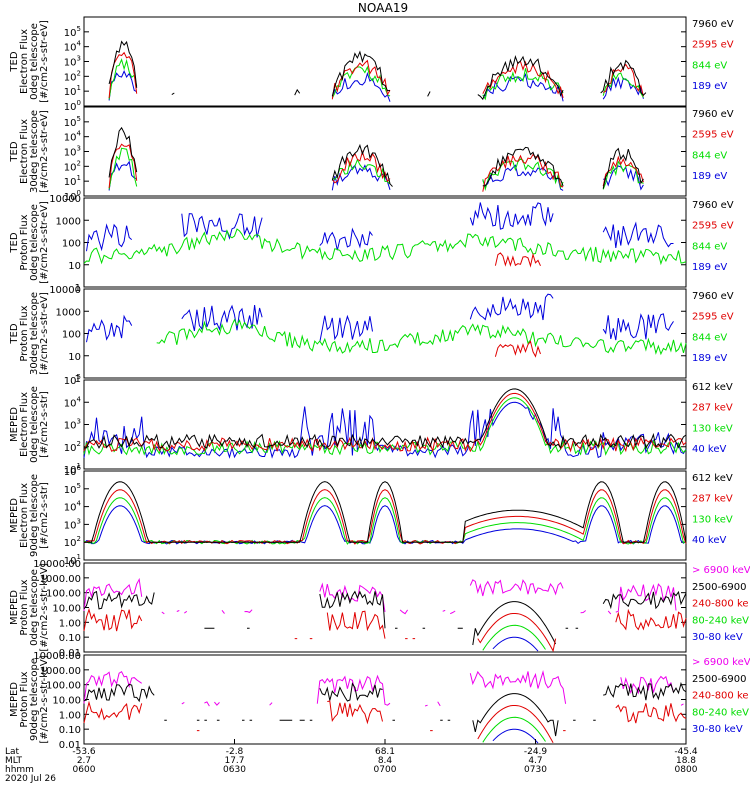 The width and height of the screenshot is (750, 800). I want to click on y-tick-label: 0.10, so click(70, 638).